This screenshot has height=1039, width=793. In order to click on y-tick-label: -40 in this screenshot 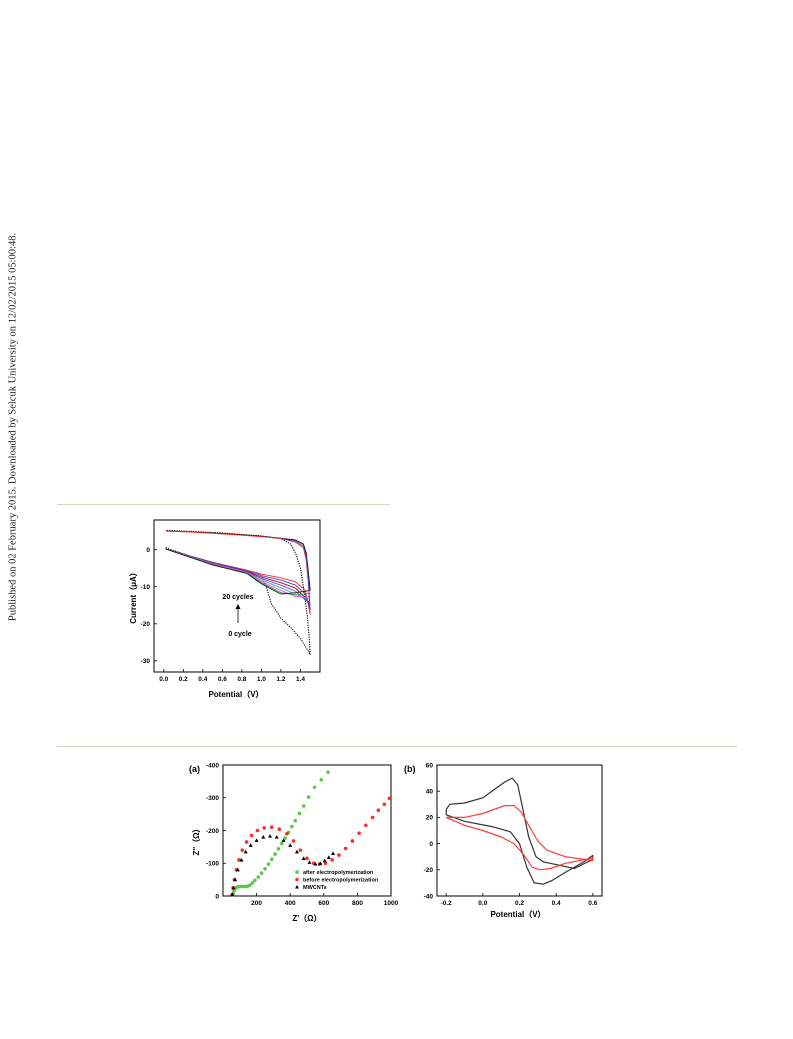, I will do `click(429, 896)`.